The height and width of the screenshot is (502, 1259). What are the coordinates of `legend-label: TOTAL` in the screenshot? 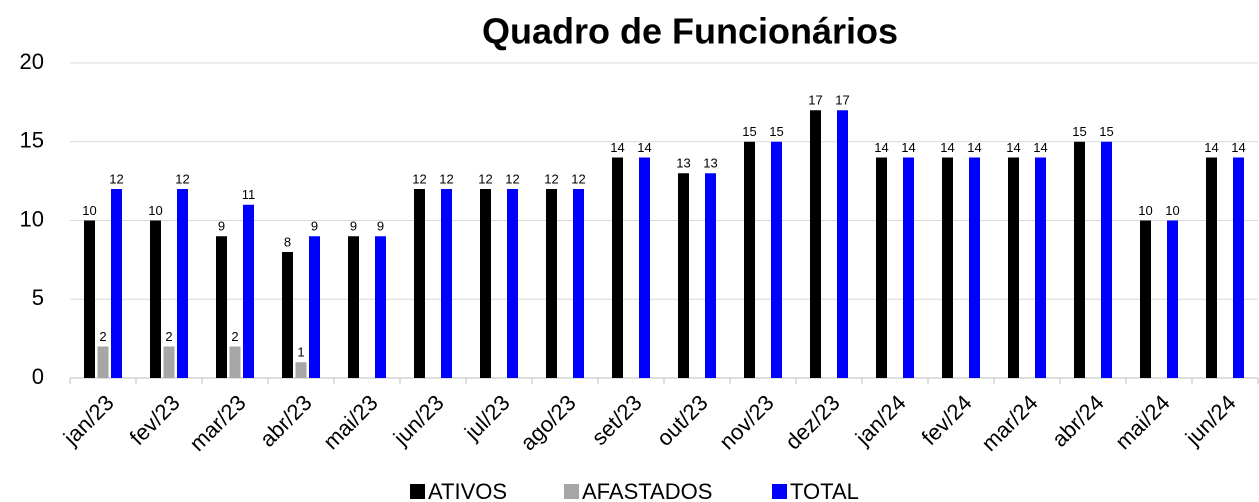 It's located at (824, 490).